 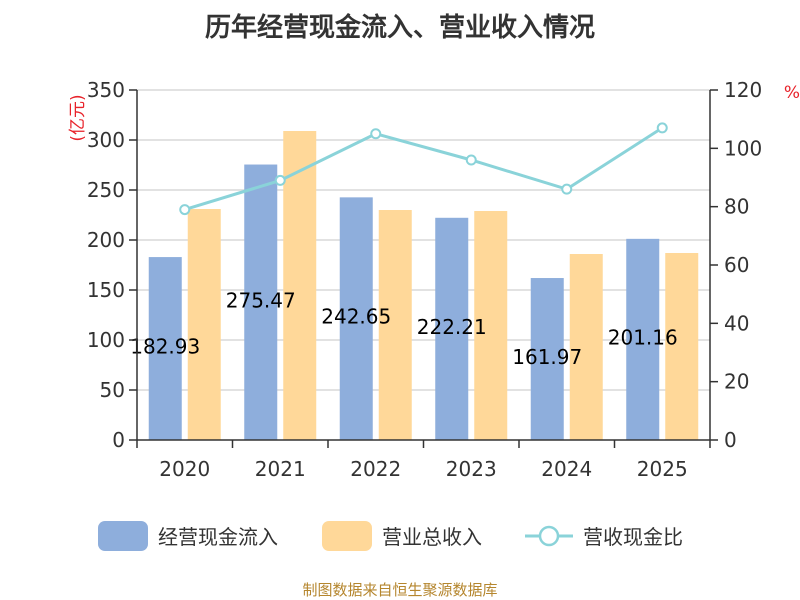 What do you see at coordinates (743, 90) in the screenshot?
I see `right-tick-label: 120` at bounding box center [743, 90].